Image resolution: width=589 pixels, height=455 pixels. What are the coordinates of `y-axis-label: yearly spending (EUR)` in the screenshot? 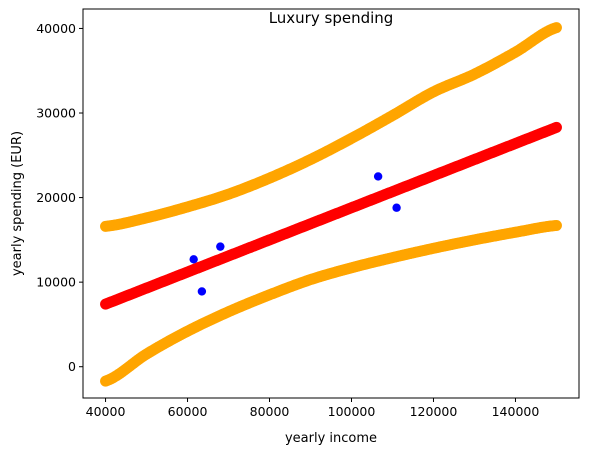 It's located at (17, 203).